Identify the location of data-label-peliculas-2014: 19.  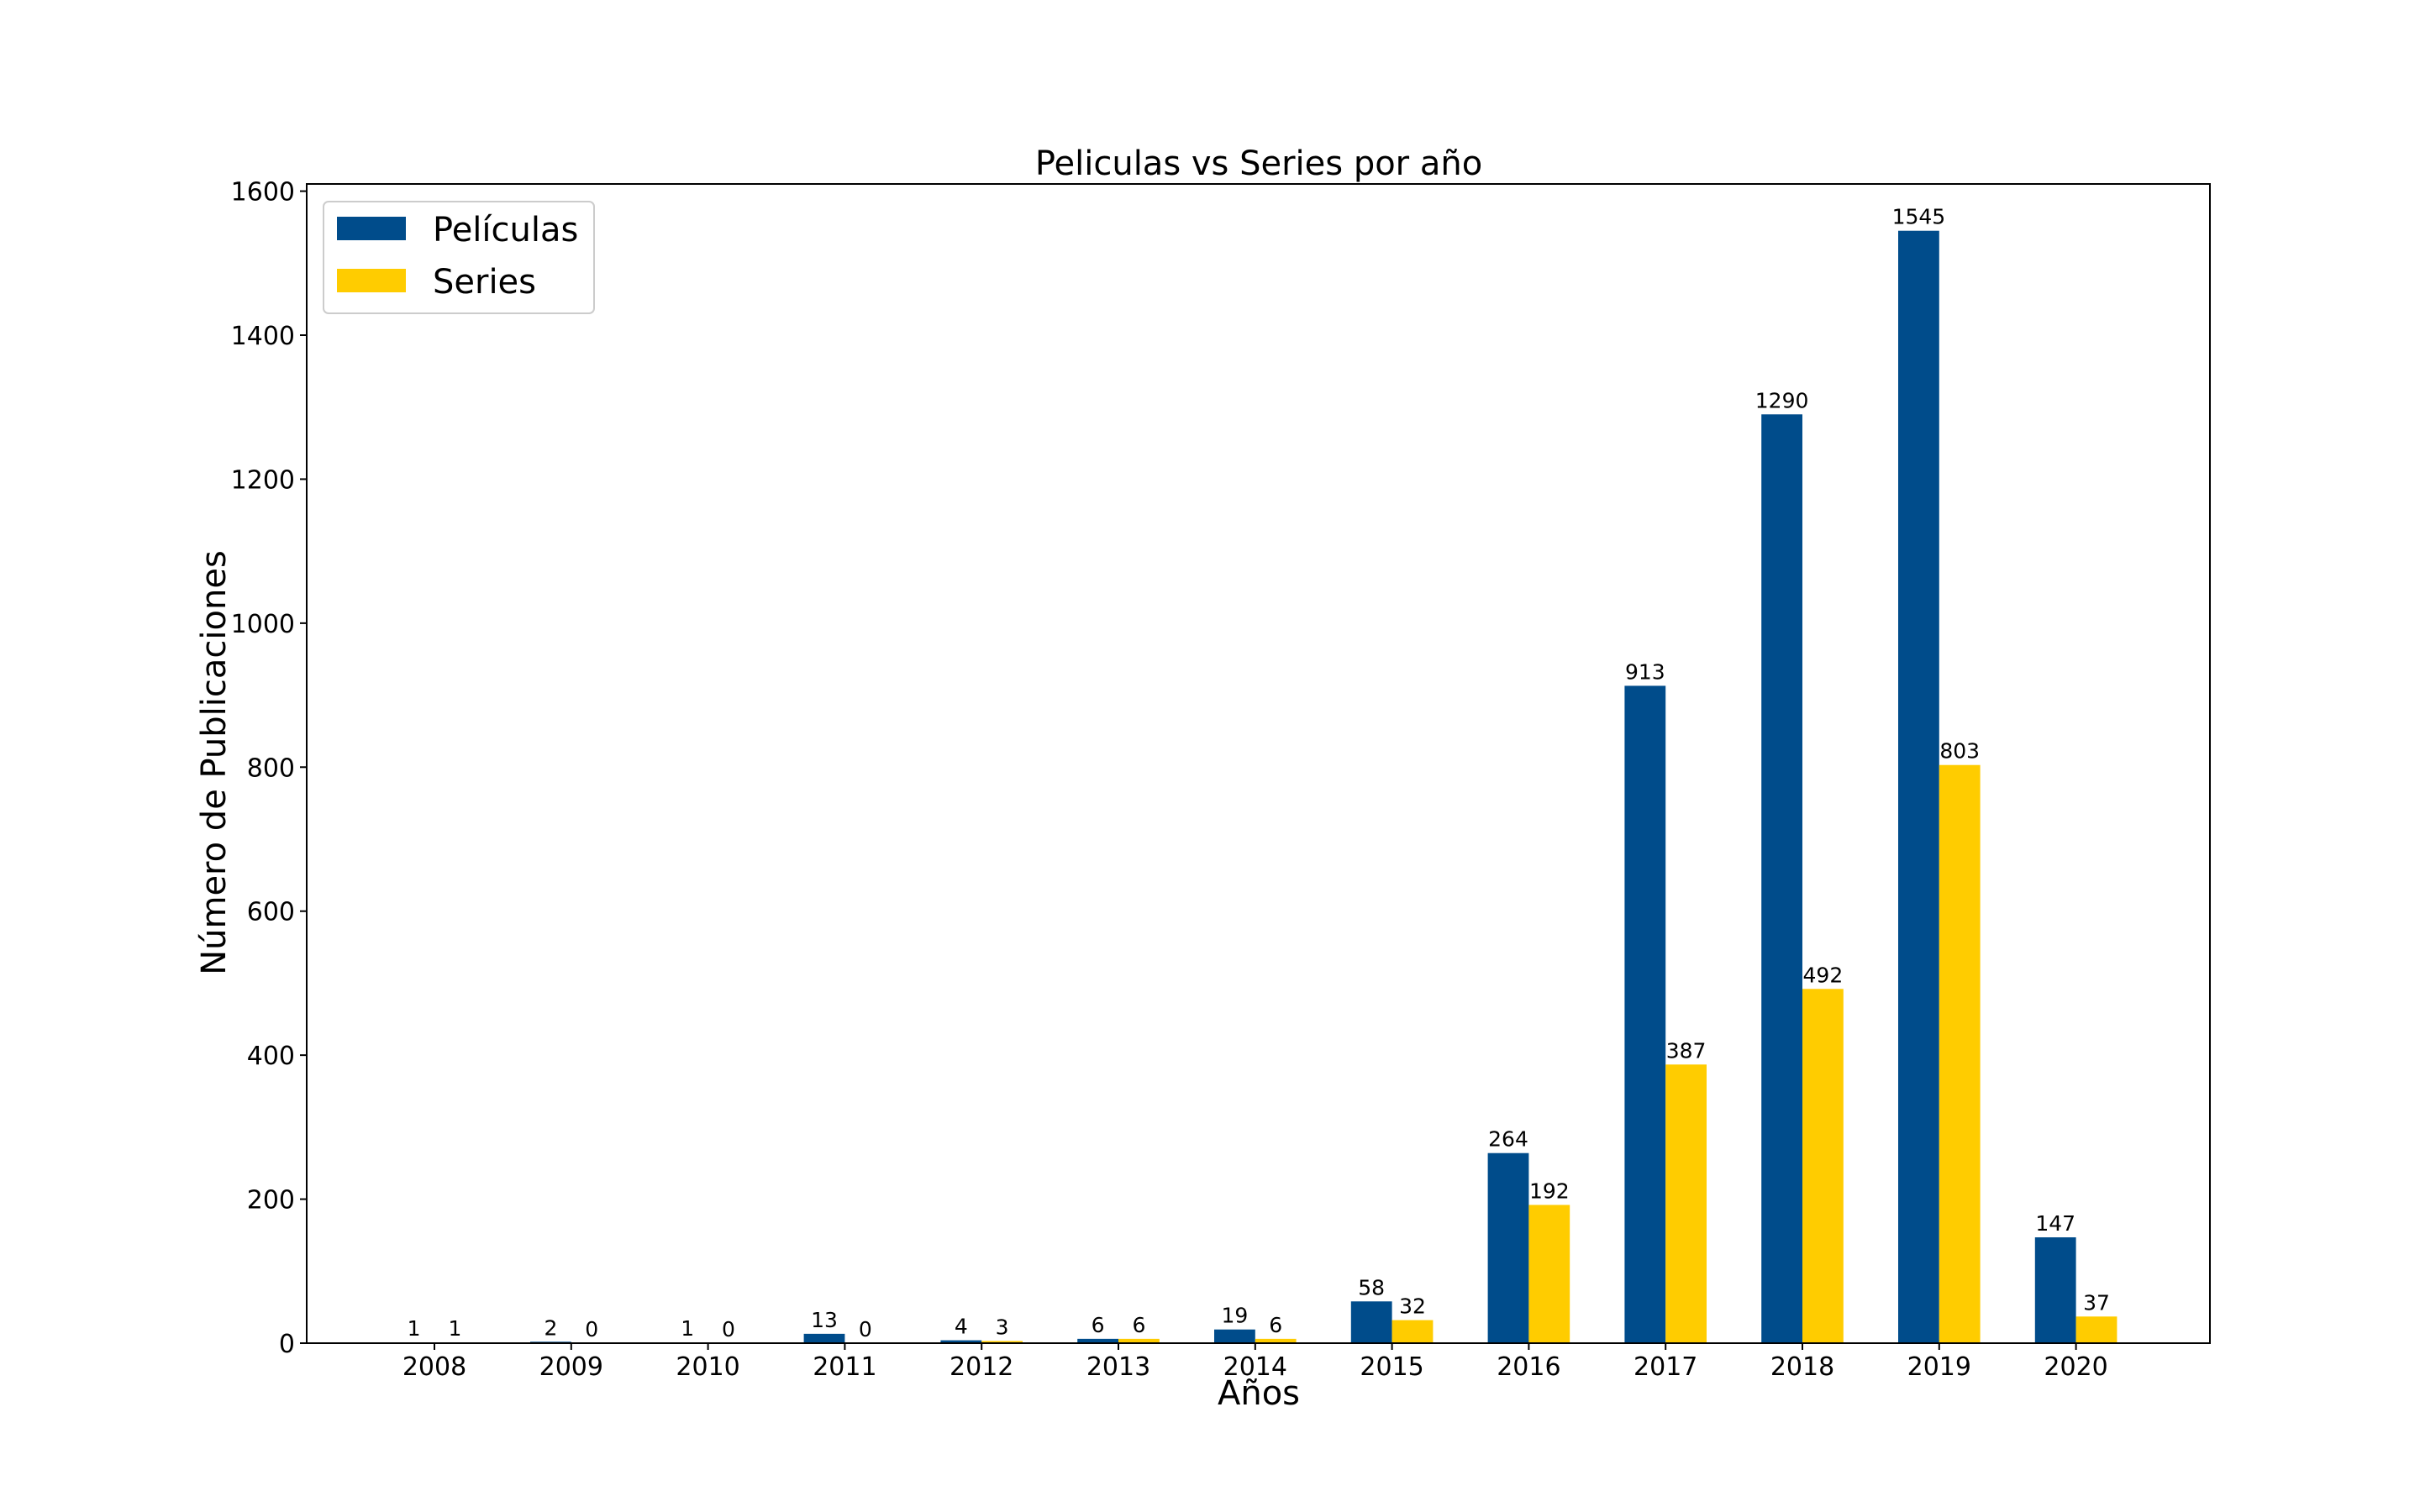
(1234, 1316).